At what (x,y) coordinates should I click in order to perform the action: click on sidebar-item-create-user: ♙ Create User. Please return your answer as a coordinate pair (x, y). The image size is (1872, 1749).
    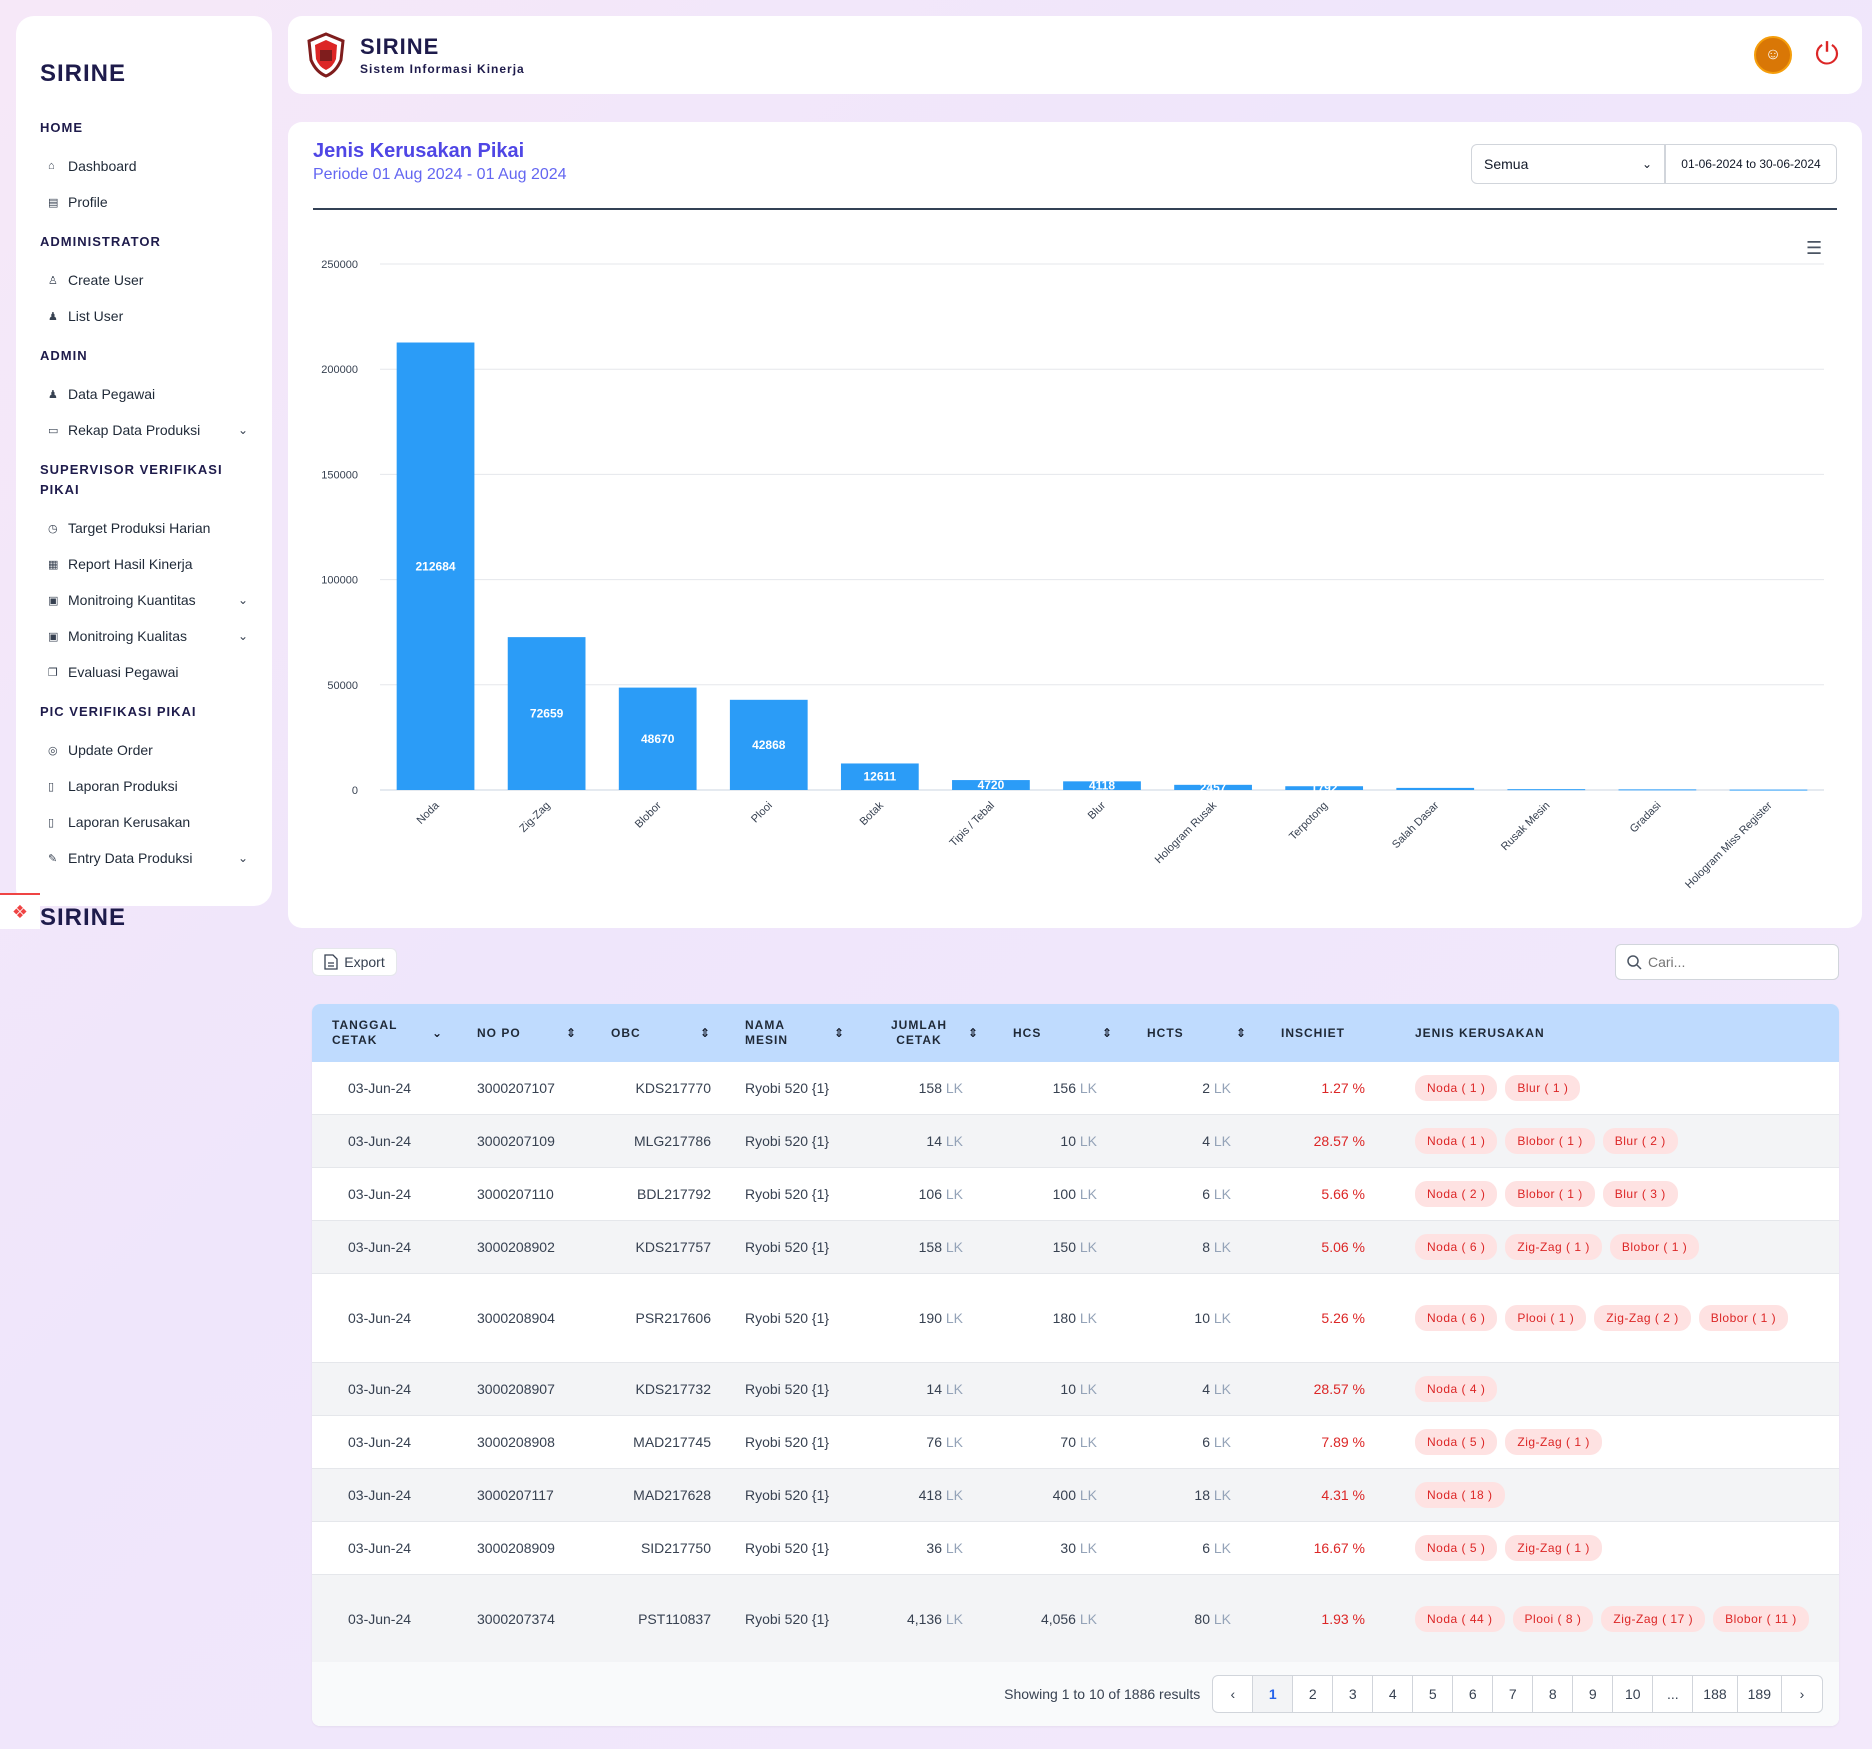
    Looking at the image, I should click on (144, 280).